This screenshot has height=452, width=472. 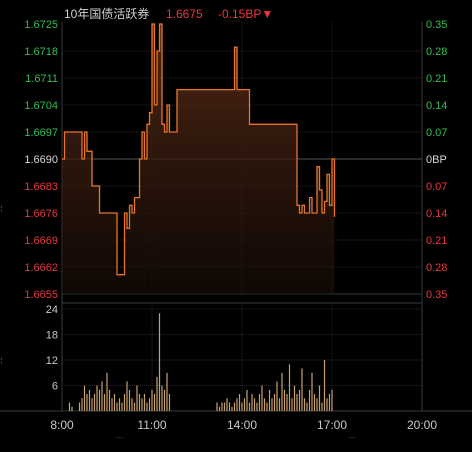 I want to click on y-left-tick-label: 1.6676, so click(x=41, y=214).